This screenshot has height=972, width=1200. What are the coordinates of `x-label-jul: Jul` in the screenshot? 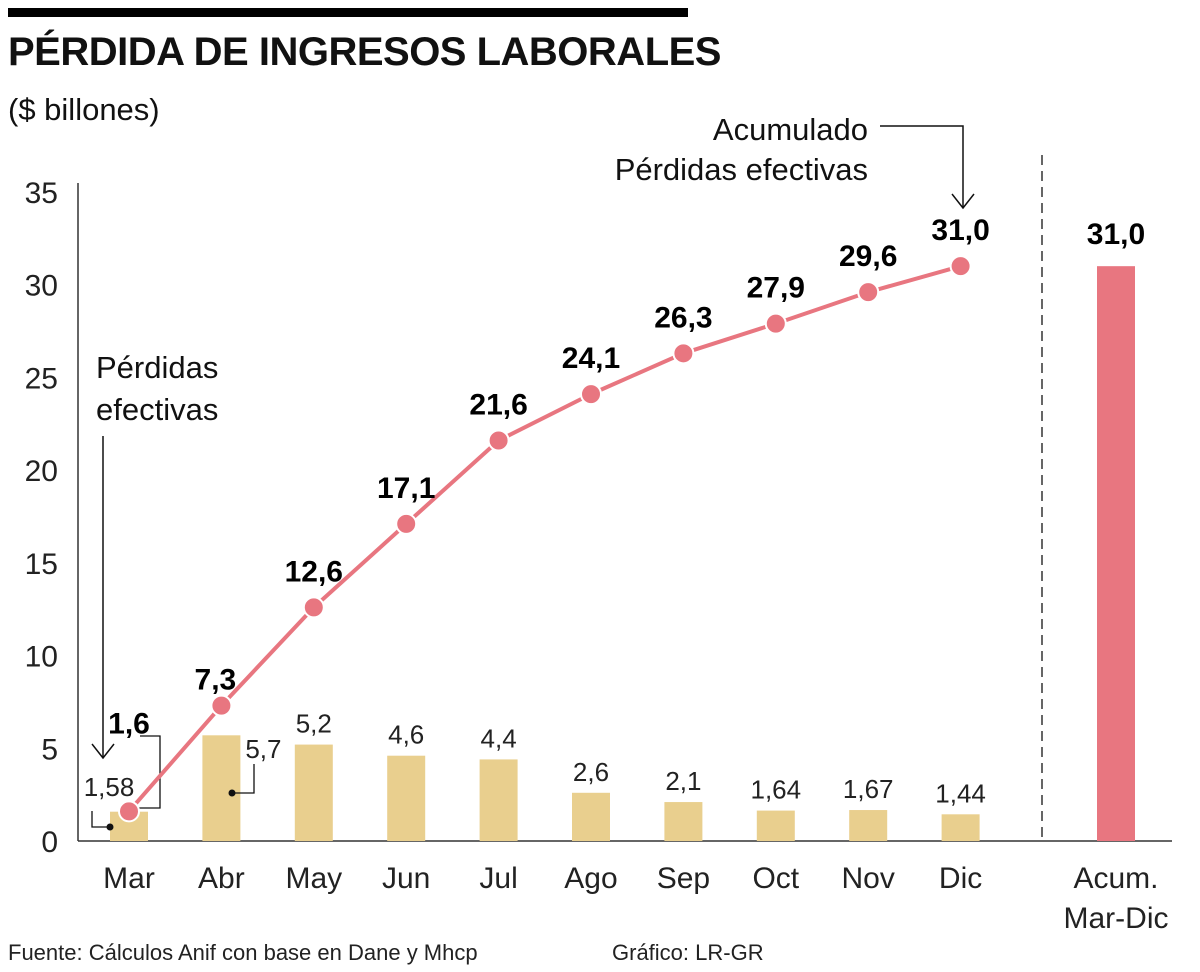 It's located at (498, 878).